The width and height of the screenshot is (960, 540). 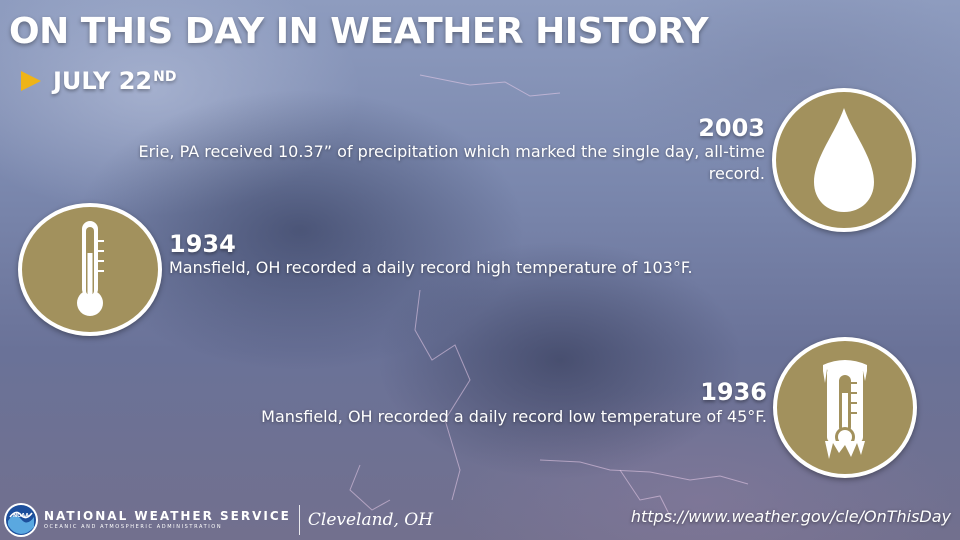 What do you see at coordinates (165, 77) in the screenshot?
I see `date-suffix: ND` at bounding box center [165, 77].